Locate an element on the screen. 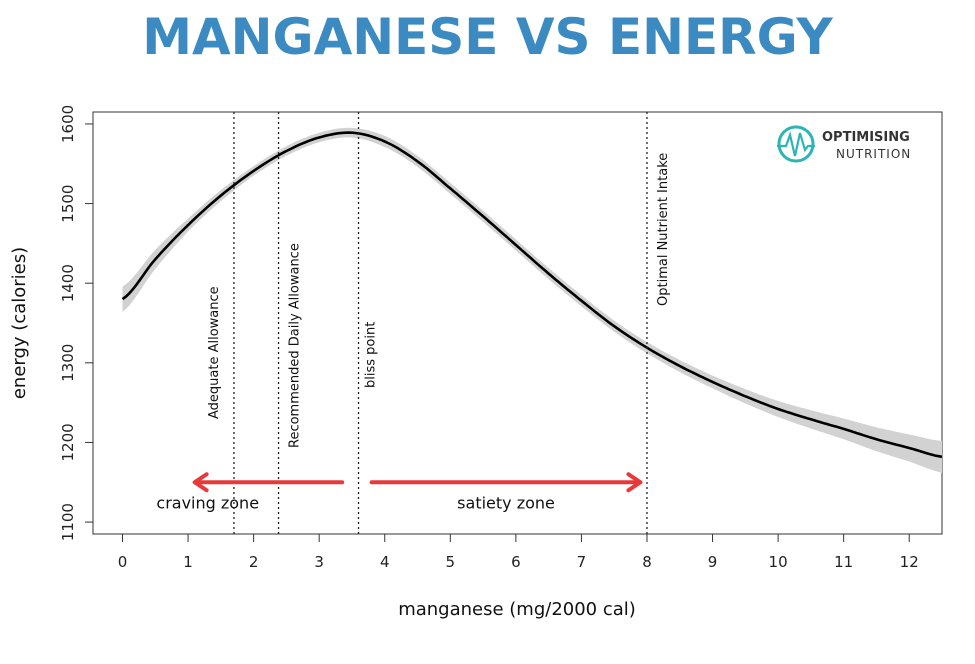  y-tick-label: 1400 is located at coordinates (68, 283).